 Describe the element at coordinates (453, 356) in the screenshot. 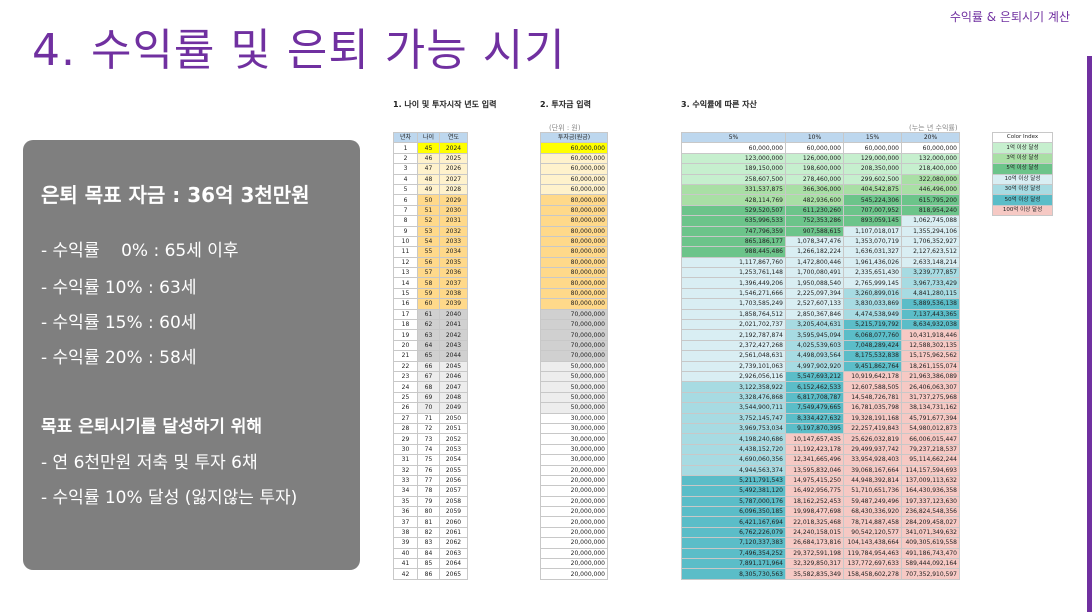

I see `year-cell: 2044` at that location.